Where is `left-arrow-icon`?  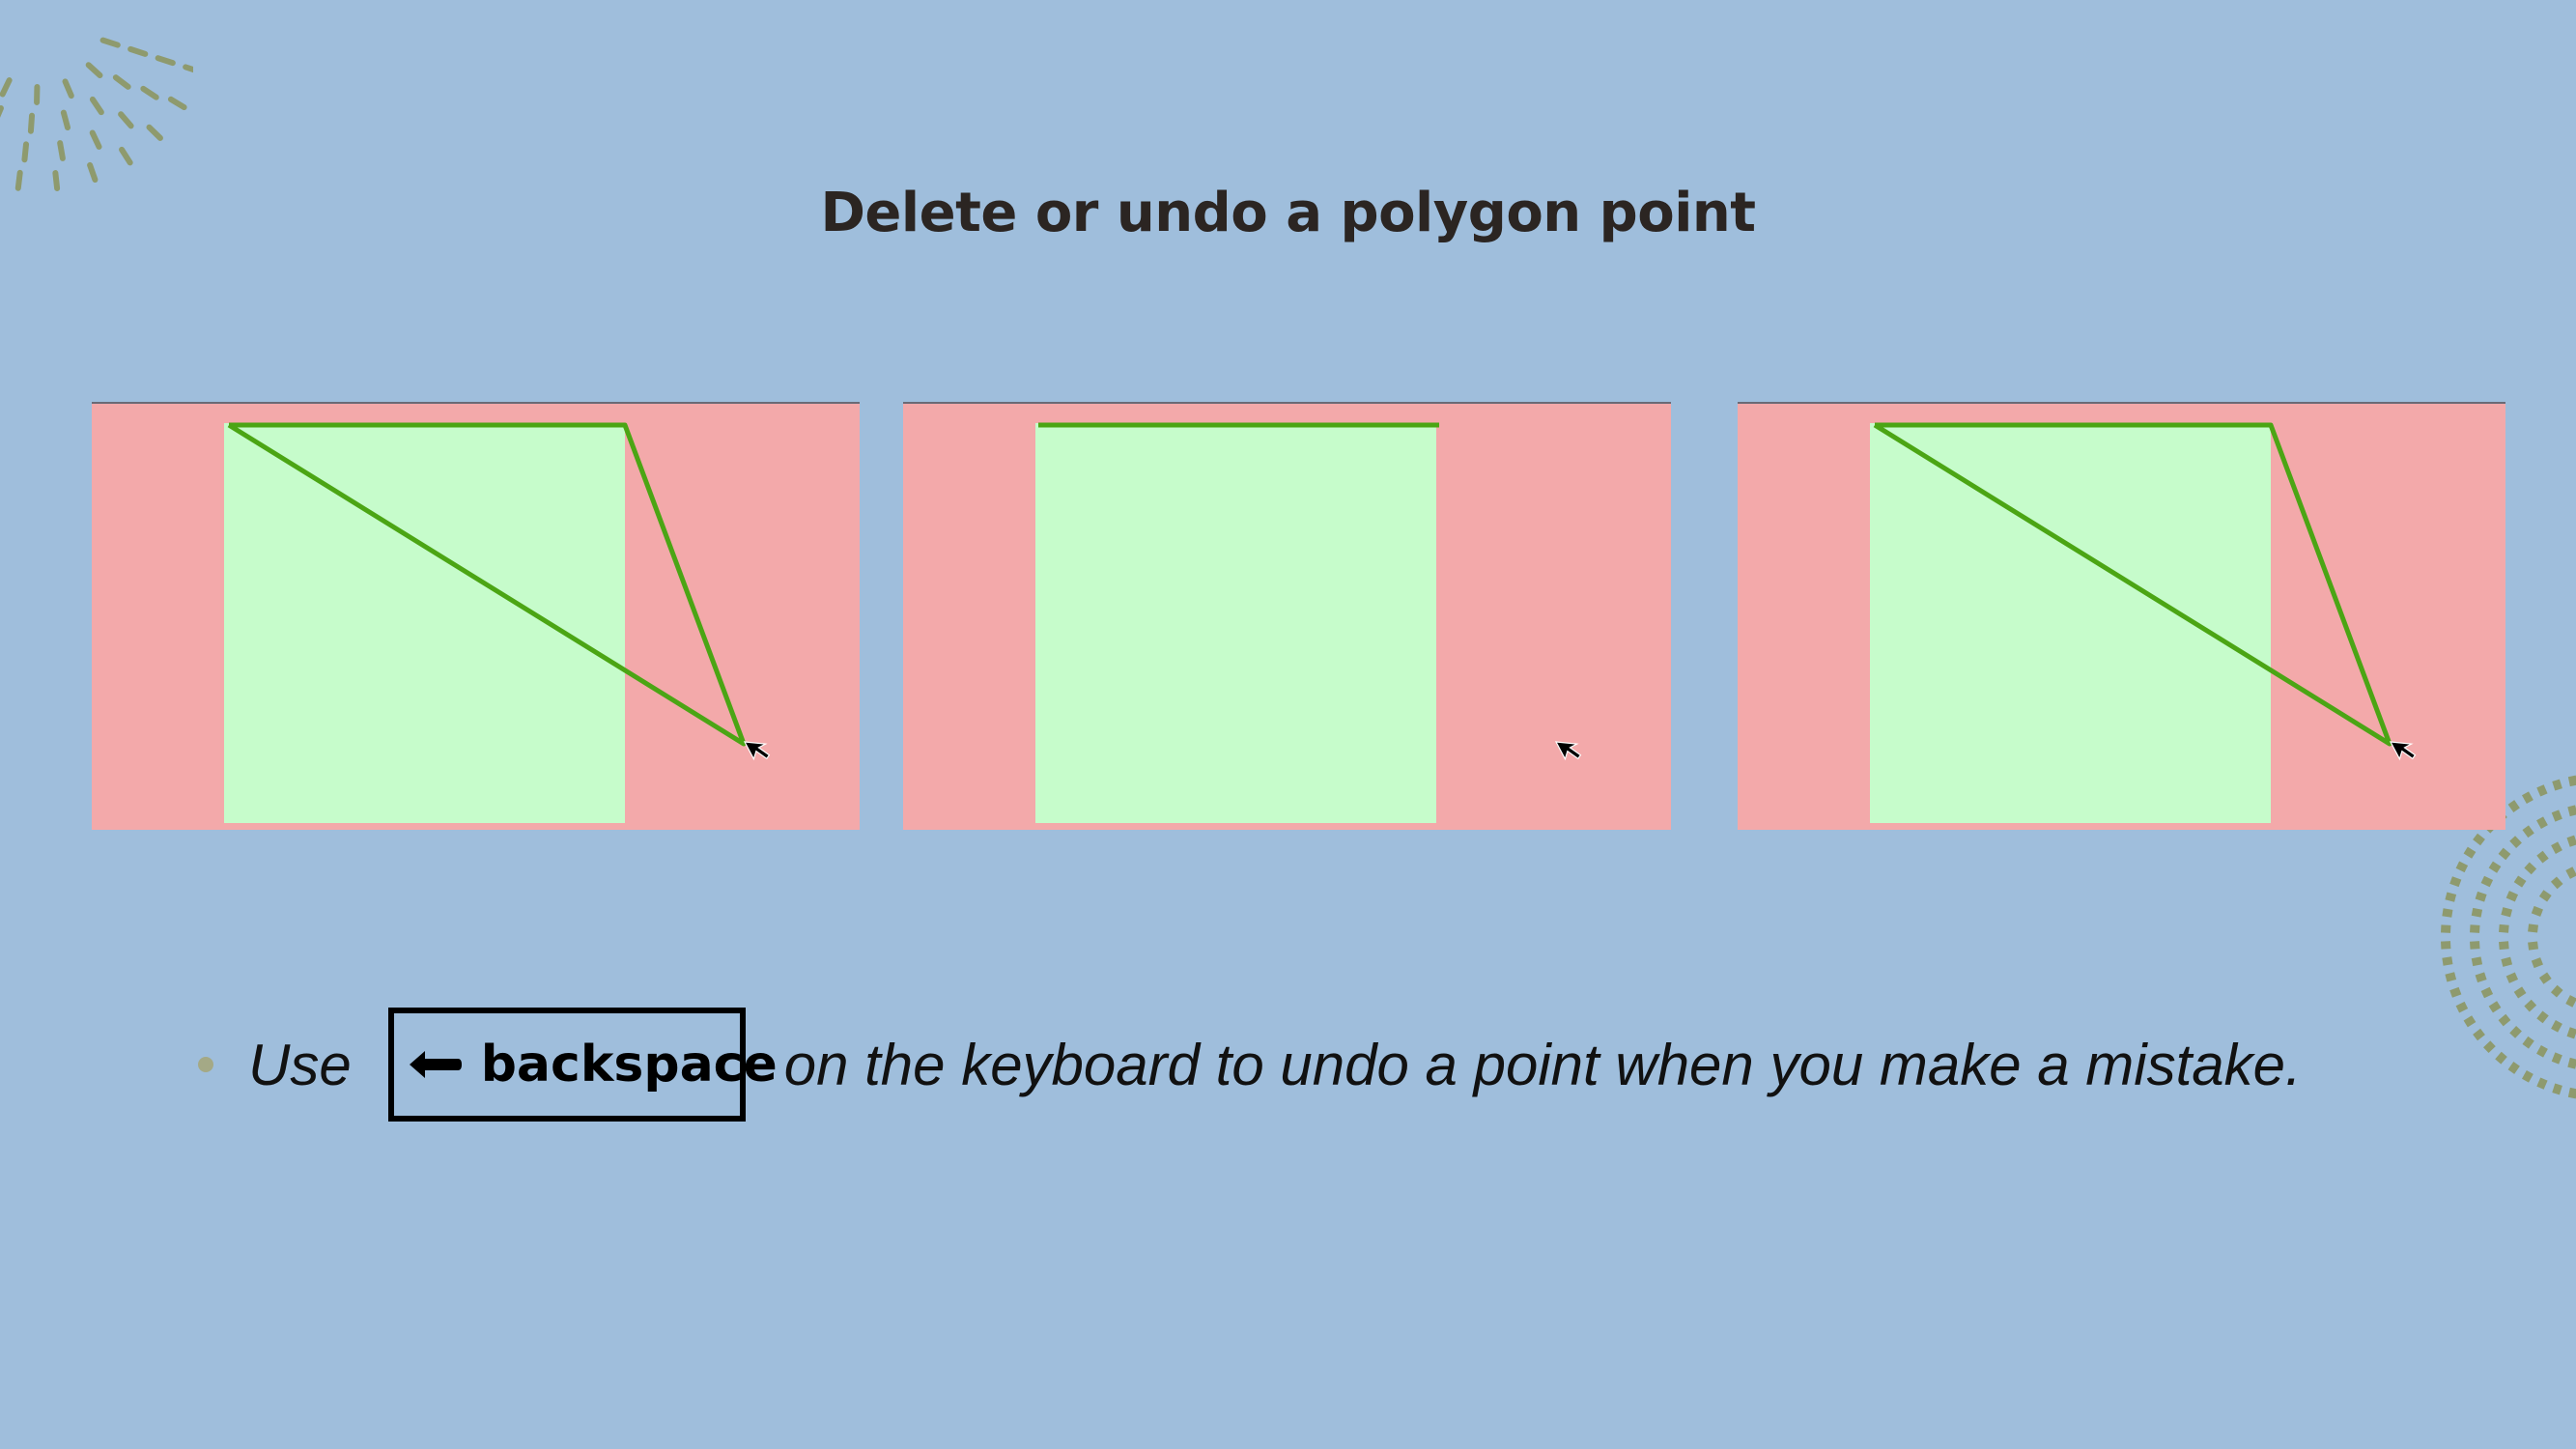
left-arrow-icon is located at coordinates (435, 1064).